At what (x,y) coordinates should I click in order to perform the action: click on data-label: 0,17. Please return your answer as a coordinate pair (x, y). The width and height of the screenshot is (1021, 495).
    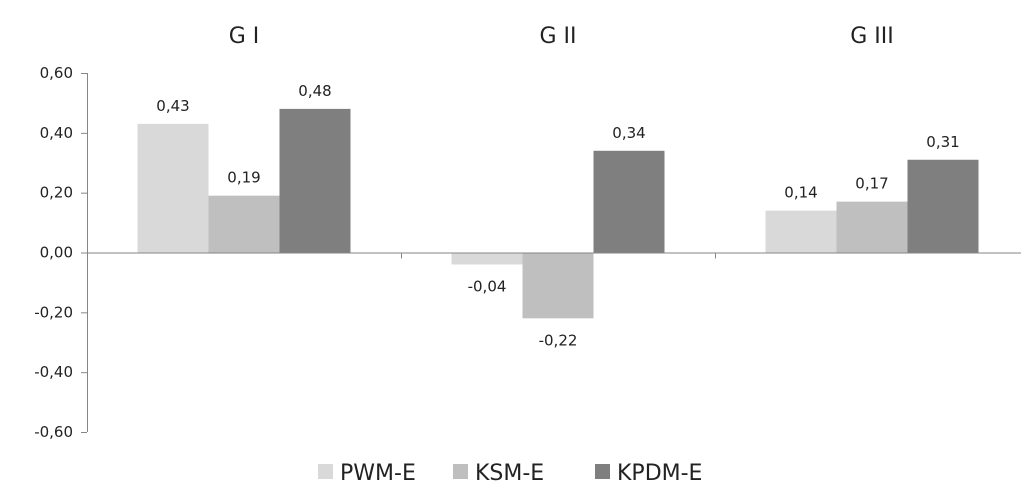
    Looking at the image, I should click on (871, 184).